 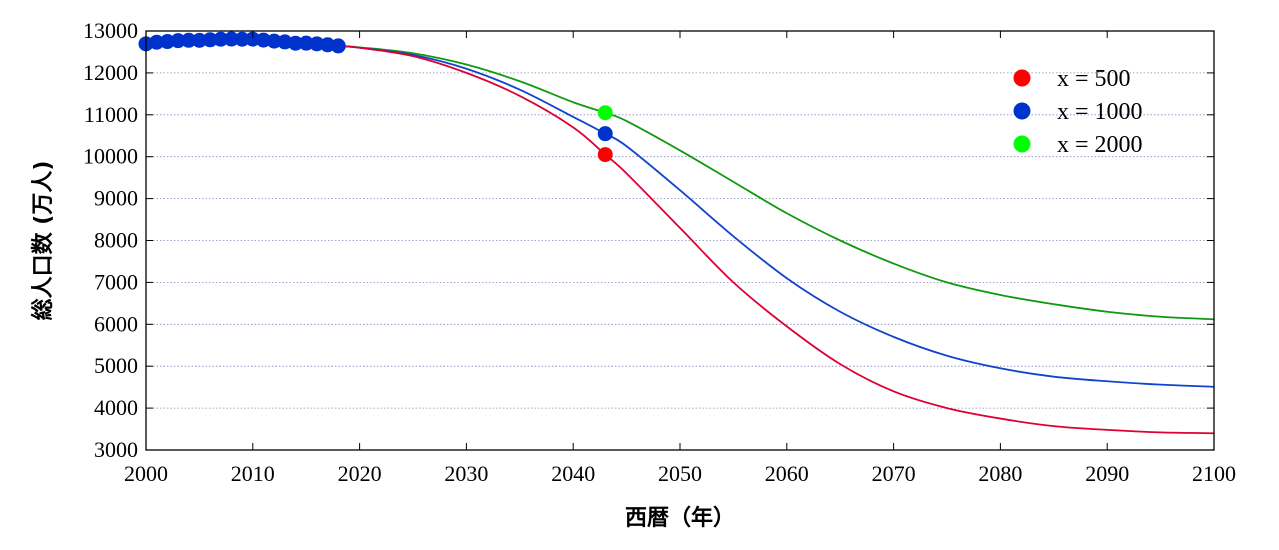 I want to click on legend-label-2: x = 1000, so click(x=1100, y=112).